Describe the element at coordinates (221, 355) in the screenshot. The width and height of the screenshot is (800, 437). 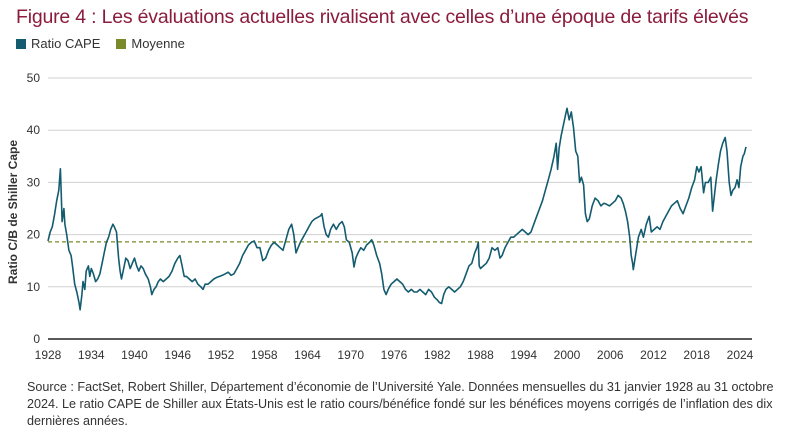
I see `x-tick-label-1952: 1952` at that location.